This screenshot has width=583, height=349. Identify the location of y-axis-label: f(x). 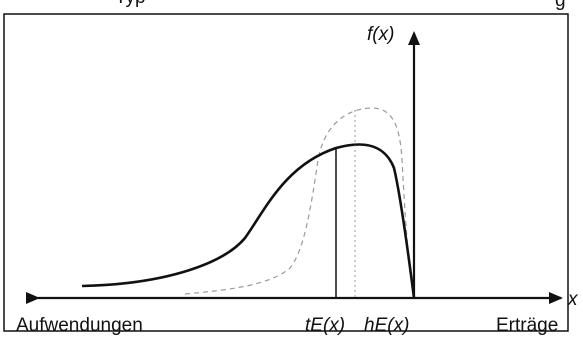
(380, 34).